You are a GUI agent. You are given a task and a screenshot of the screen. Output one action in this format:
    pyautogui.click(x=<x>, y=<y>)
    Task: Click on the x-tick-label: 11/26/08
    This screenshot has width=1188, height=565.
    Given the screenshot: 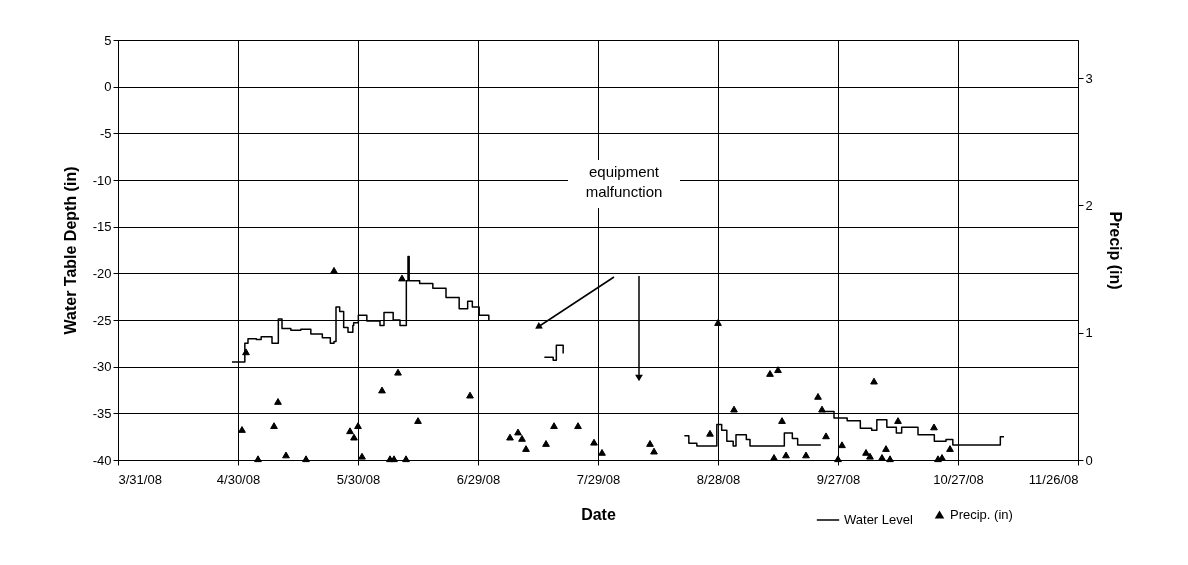 What is the action you would take?
    pyautogui.click(x=1053, y=479)
    